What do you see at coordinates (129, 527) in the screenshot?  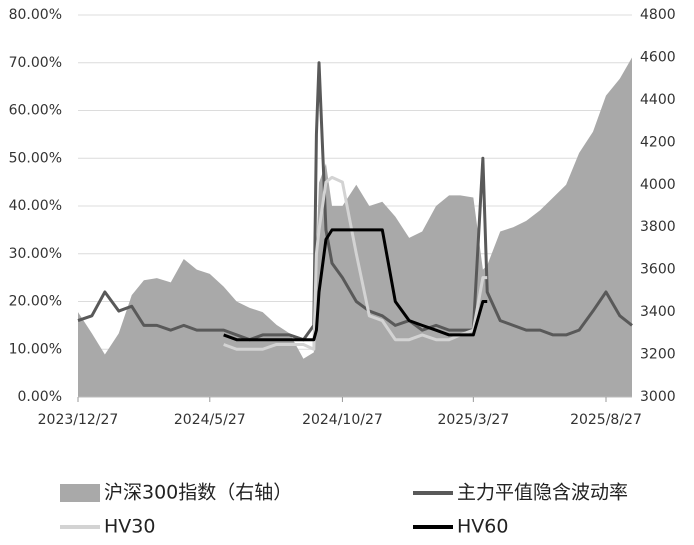 I see `legend-label: HV30` at bounding box center [129, 527].